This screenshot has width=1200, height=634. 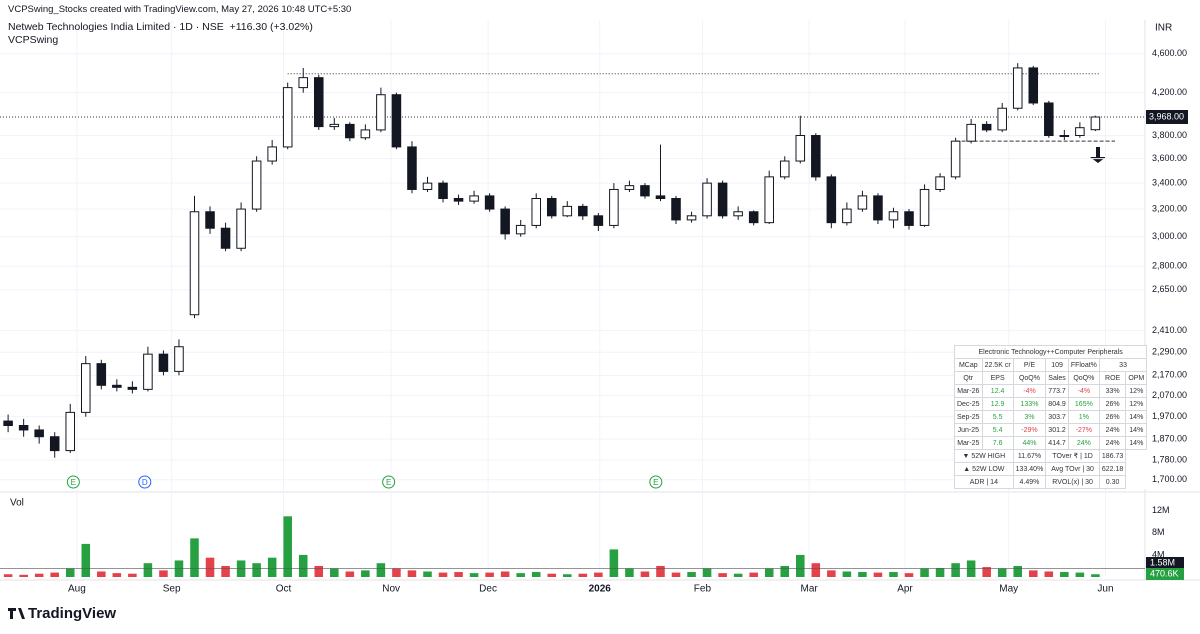 What do you see at coordinates (1083, 378) in the screenshot?
I see `table-cell: QoQ%` at bounding box center [1083, 378].